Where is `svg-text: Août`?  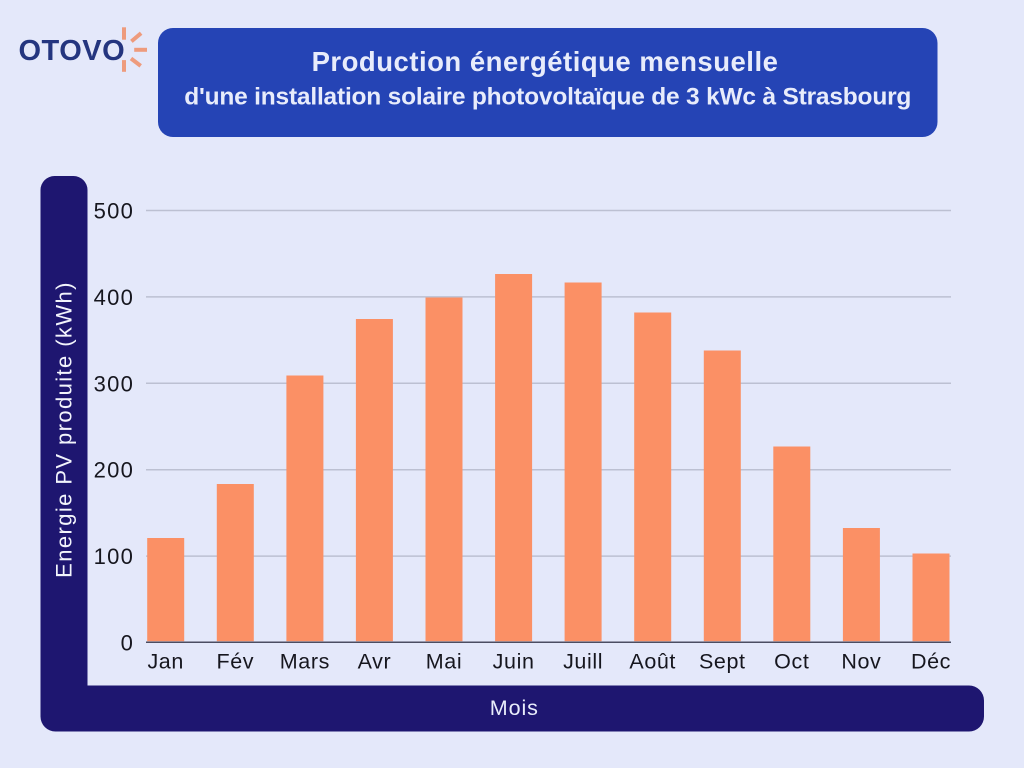 svg-text: Août is located at coordinates (652, 662).